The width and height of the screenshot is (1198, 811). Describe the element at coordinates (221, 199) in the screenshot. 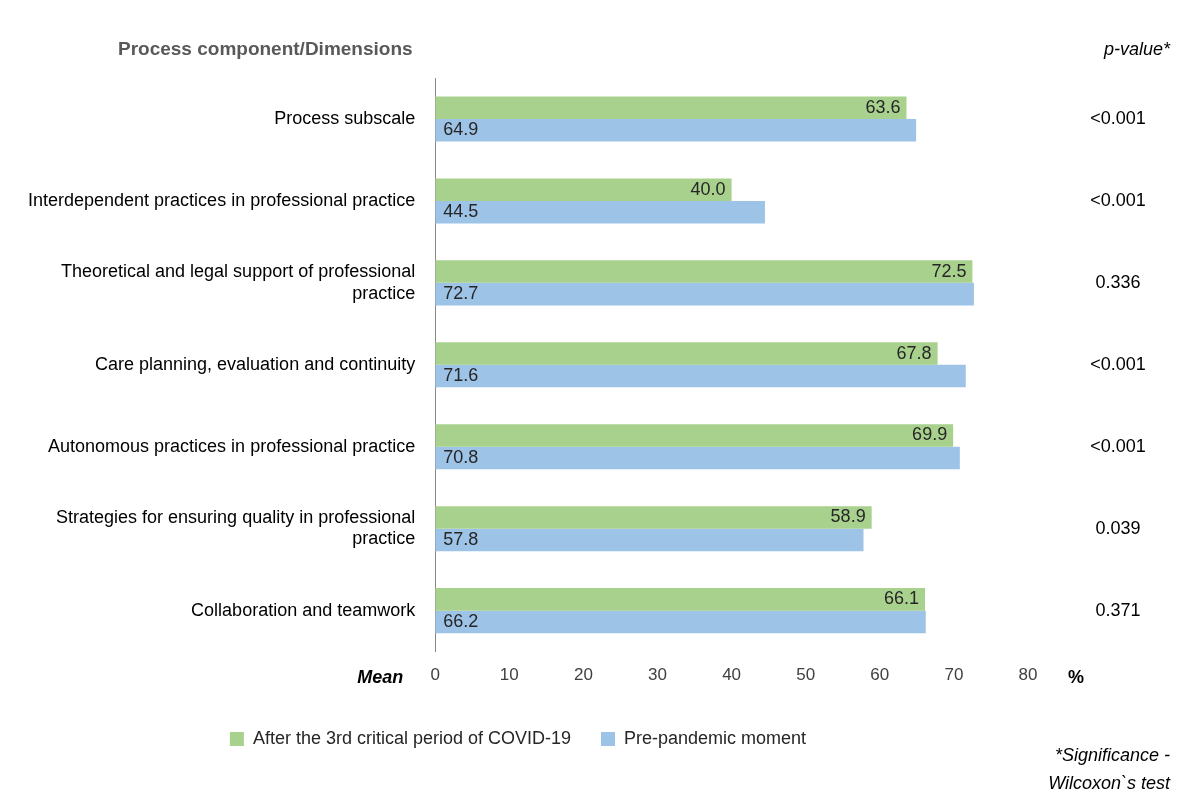

I see `y-tick-label: Interdependent practices in professional practice` at that location.